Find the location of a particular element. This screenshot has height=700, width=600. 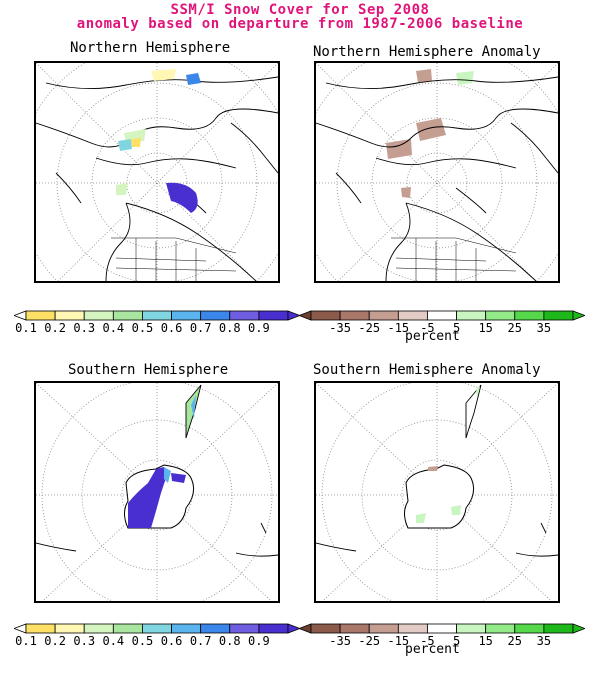

nh-snow-cover-map is located at coordinates (157, 172).